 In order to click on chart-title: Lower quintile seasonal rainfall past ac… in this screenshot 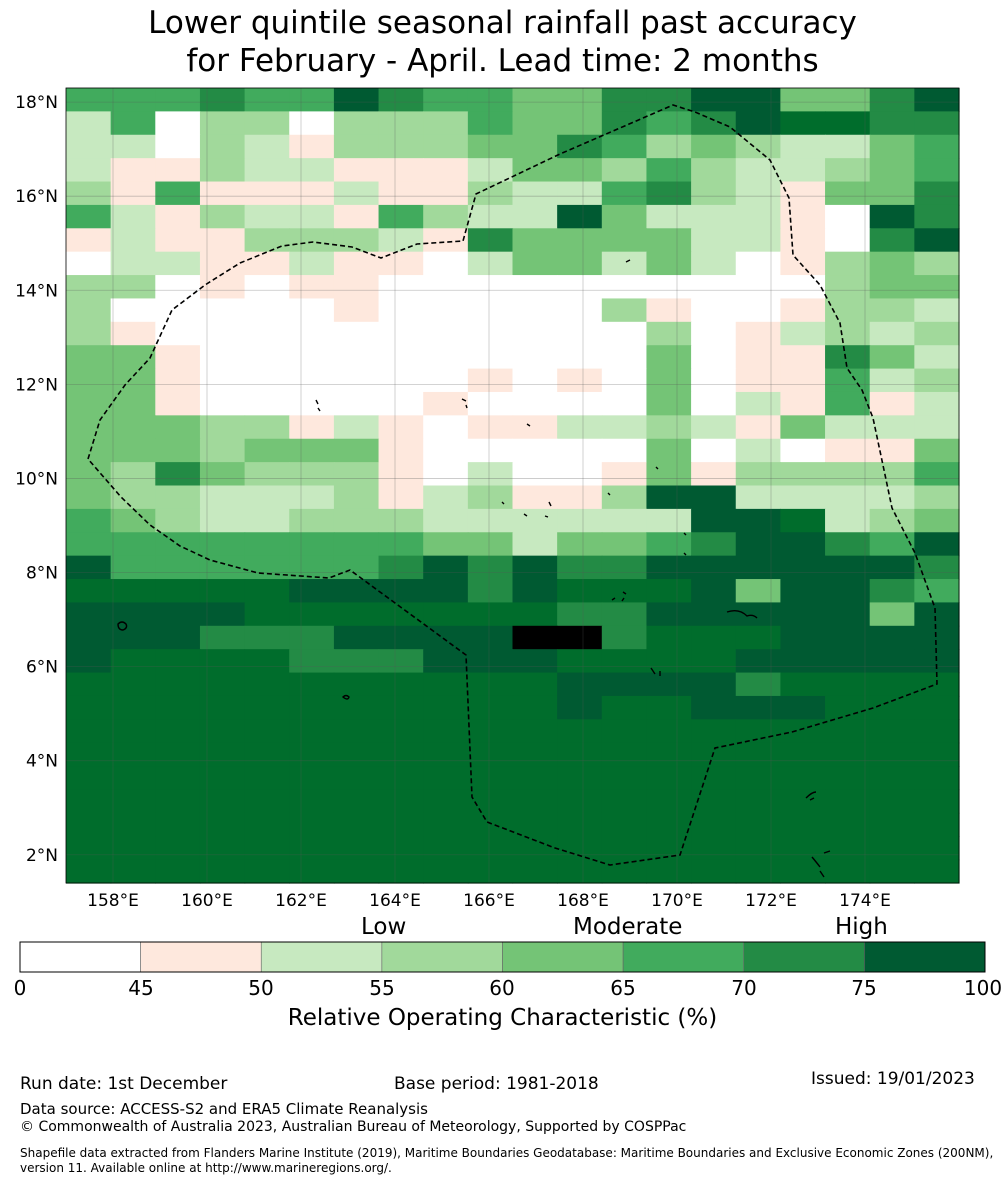, I will do `click(502, 42)`.